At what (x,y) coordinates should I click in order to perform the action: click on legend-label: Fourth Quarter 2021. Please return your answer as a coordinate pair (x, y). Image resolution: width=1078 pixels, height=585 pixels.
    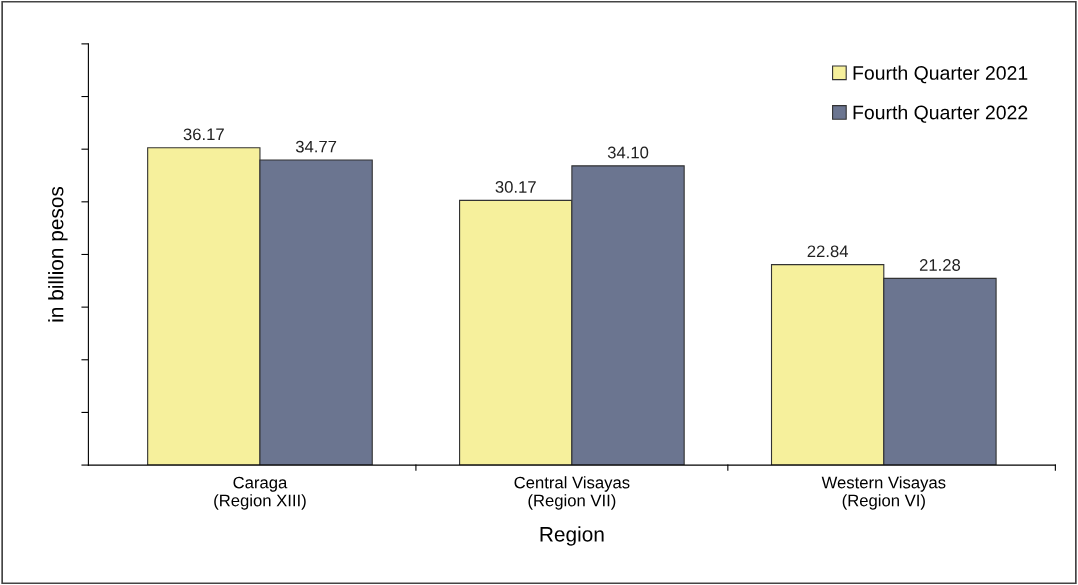
    Looking at the image, I should click on (940, 74).